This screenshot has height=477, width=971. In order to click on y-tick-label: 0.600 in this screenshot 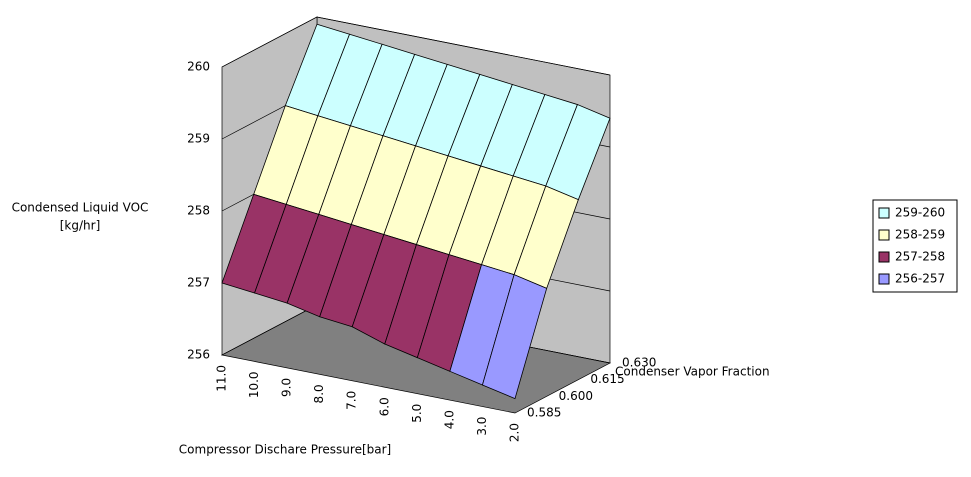, I will do `click(576, 396)`.